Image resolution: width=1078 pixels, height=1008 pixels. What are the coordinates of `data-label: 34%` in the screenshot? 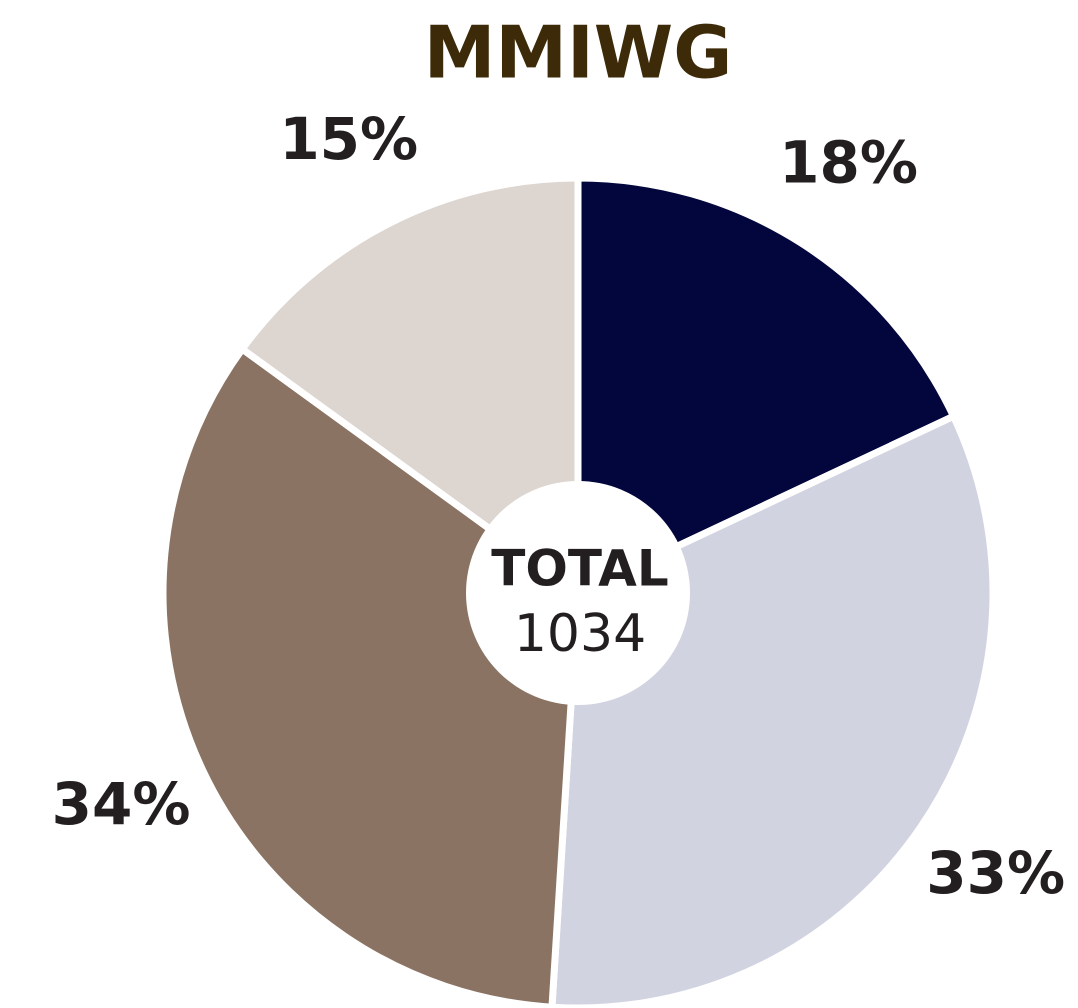 It's located at (121, 804).